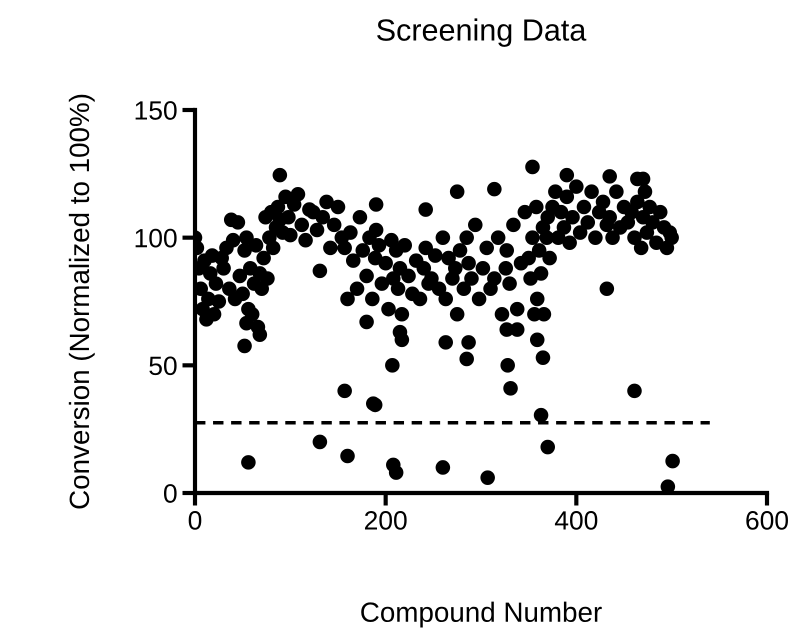  I want to click on y-axis-title: Conversion (Normalized to 100%), so click(81, 301).